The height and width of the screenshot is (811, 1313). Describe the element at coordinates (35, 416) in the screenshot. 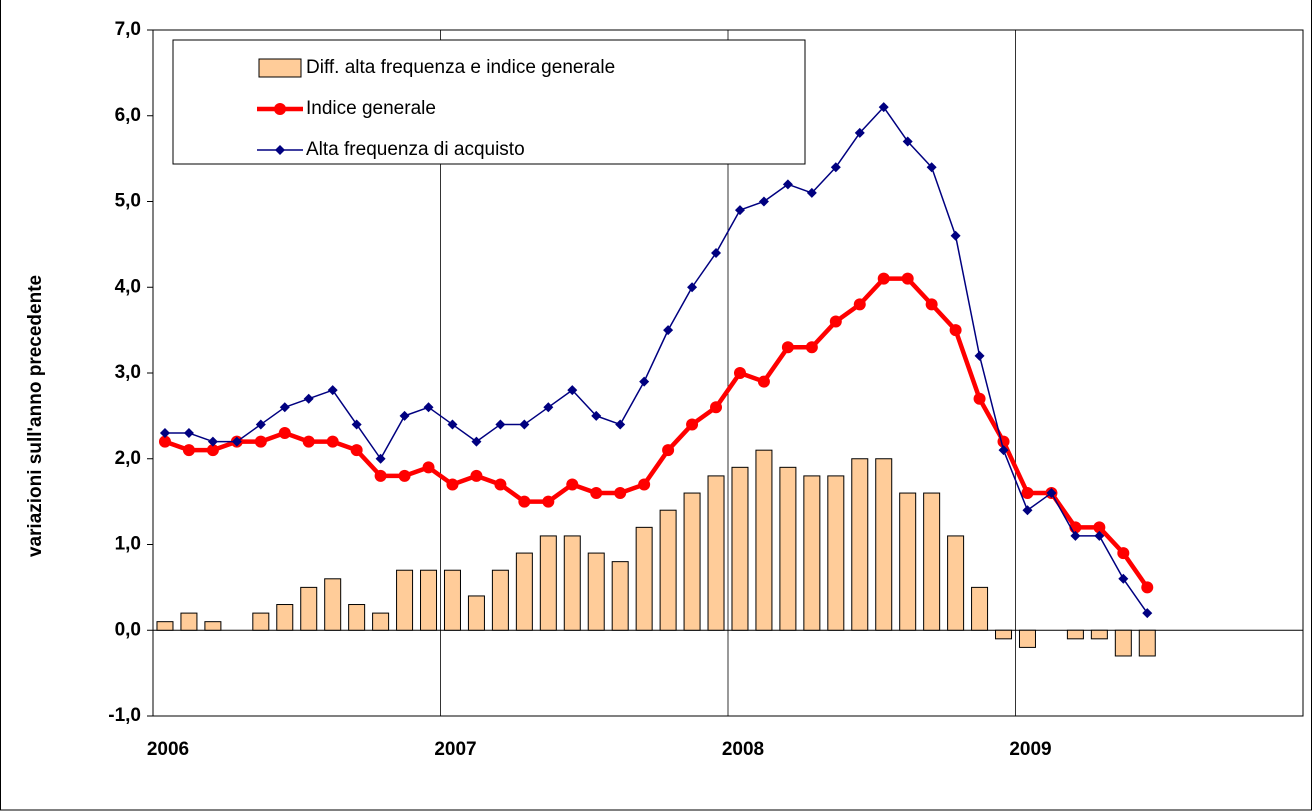

I see `y-axis-label: variazioni sull'anno precedente` at that location.